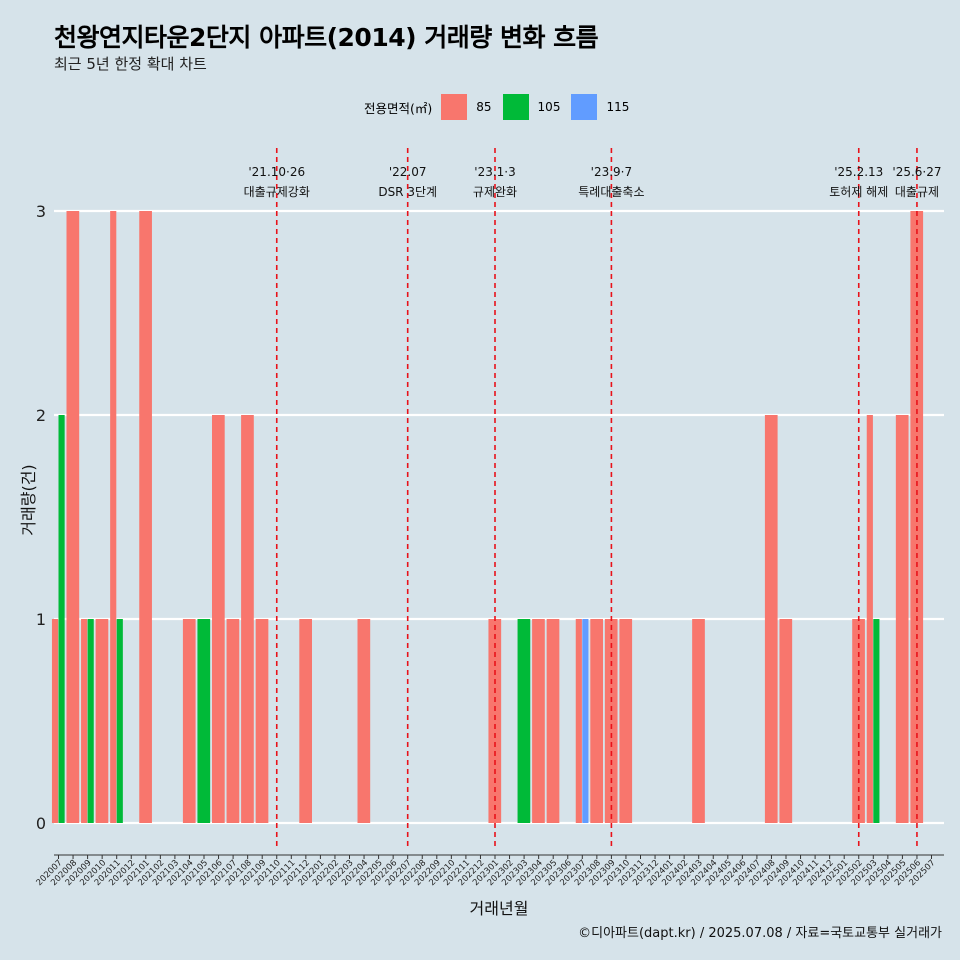 The image size is (960, 960). Describe the element at coordinates (499, 908) in the screenshot. I see `x-axis-title: 거래년월` at that location.